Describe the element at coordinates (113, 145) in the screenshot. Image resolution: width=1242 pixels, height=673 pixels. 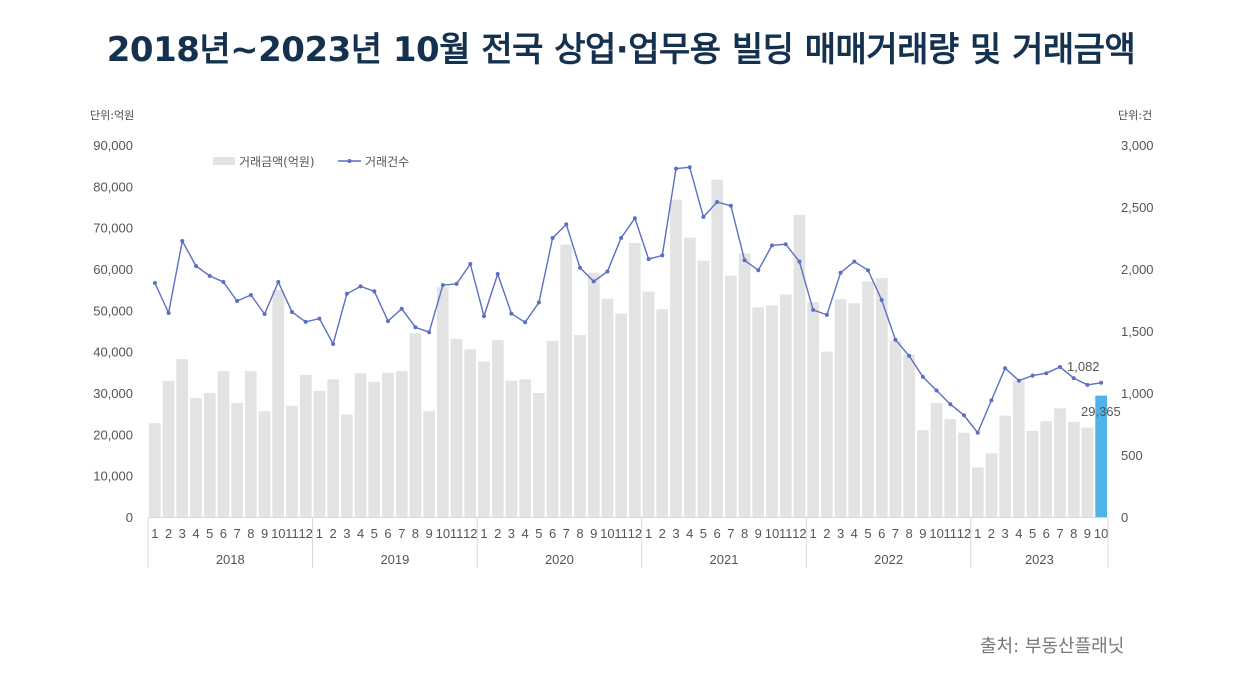
I see `left-axis-tick: 90,000` at that location.